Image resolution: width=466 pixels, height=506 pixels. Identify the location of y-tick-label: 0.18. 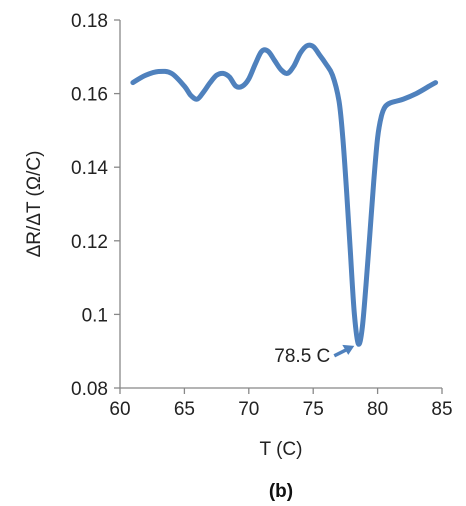
(89, 21).